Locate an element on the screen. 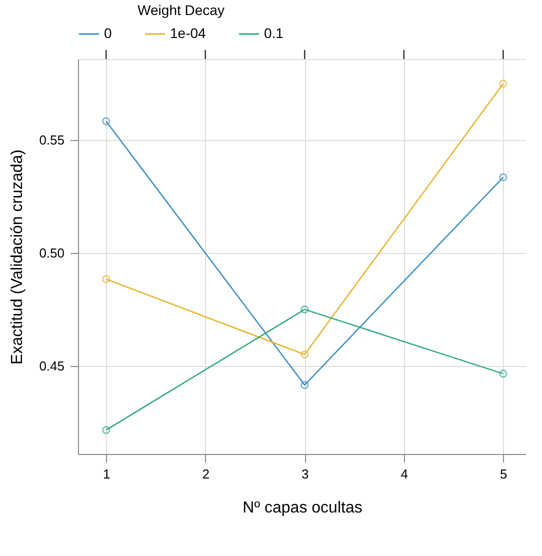 The width and height of the screenshot is (542, 556). legend-label: 1e-04 is located at coordinates (188, 33).